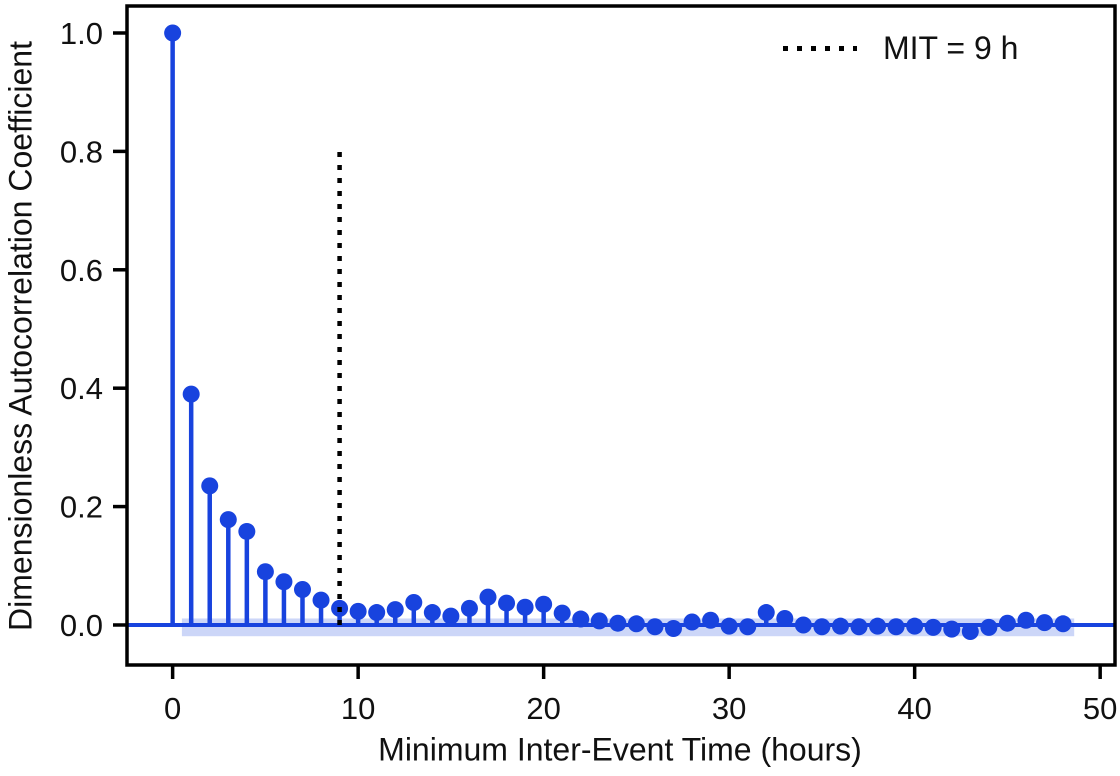 This screenshot has width=1120, height=776. I want to click on x-tick-label: 40, so click(914, 708).